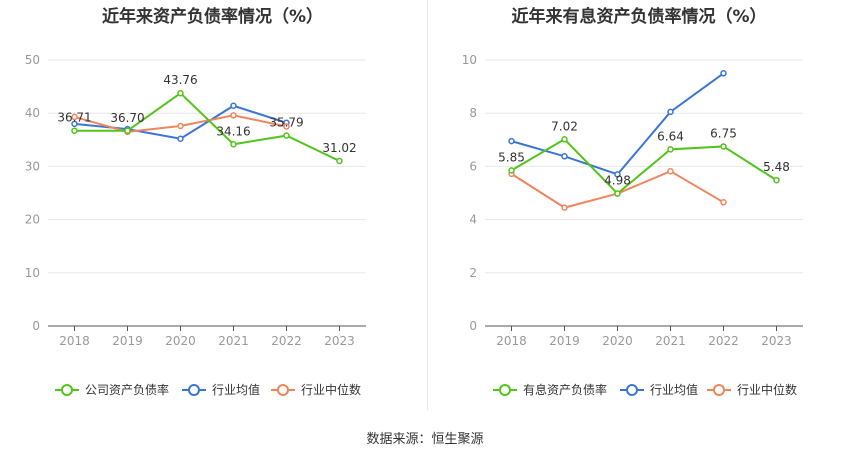  I want to click on data-label: 6.75, so click(723, 133).